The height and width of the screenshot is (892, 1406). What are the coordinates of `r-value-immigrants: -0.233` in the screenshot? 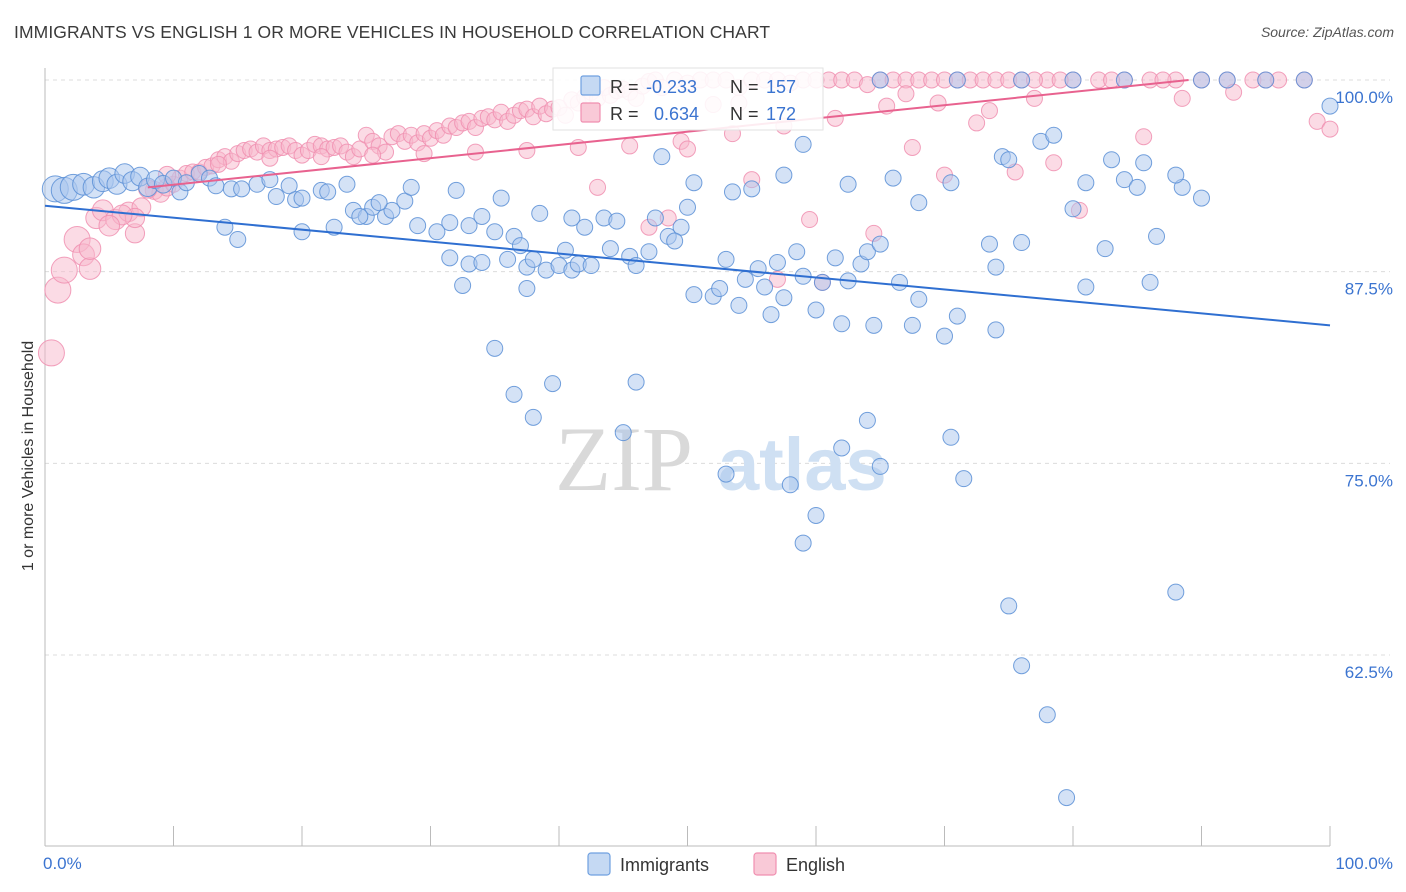 It's located at (671, 87).